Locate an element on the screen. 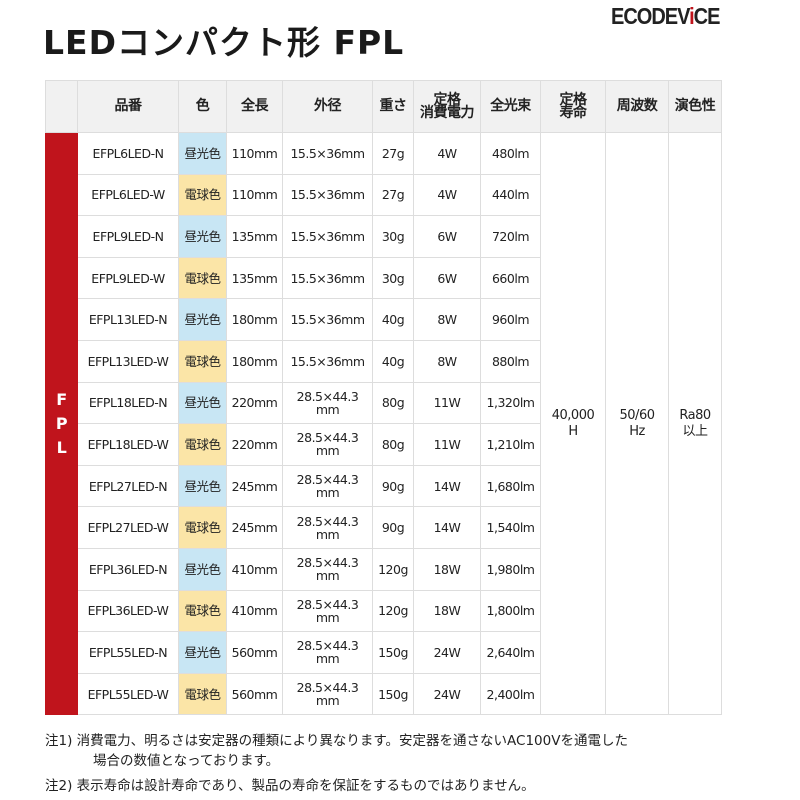 The width and height of the screenshot is (800, 800). header-blank is located at coordinates (61, 106).